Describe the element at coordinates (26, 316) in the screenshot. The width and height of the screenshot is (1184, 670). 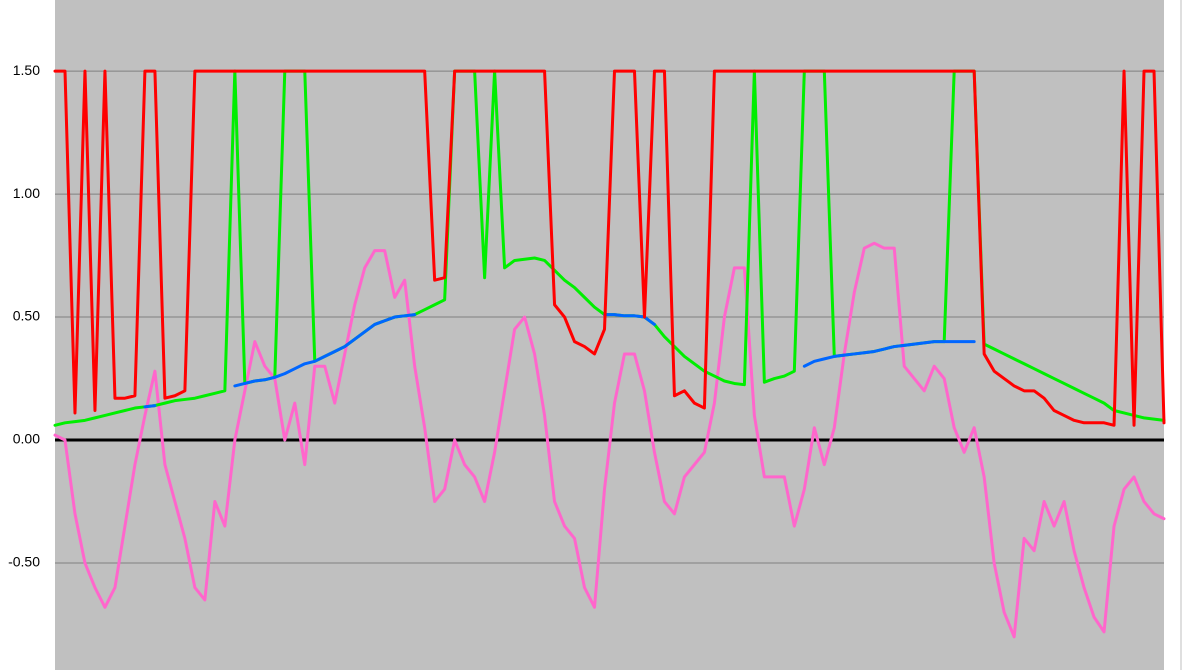
I see `y-tick-label: 0.50` at that location.